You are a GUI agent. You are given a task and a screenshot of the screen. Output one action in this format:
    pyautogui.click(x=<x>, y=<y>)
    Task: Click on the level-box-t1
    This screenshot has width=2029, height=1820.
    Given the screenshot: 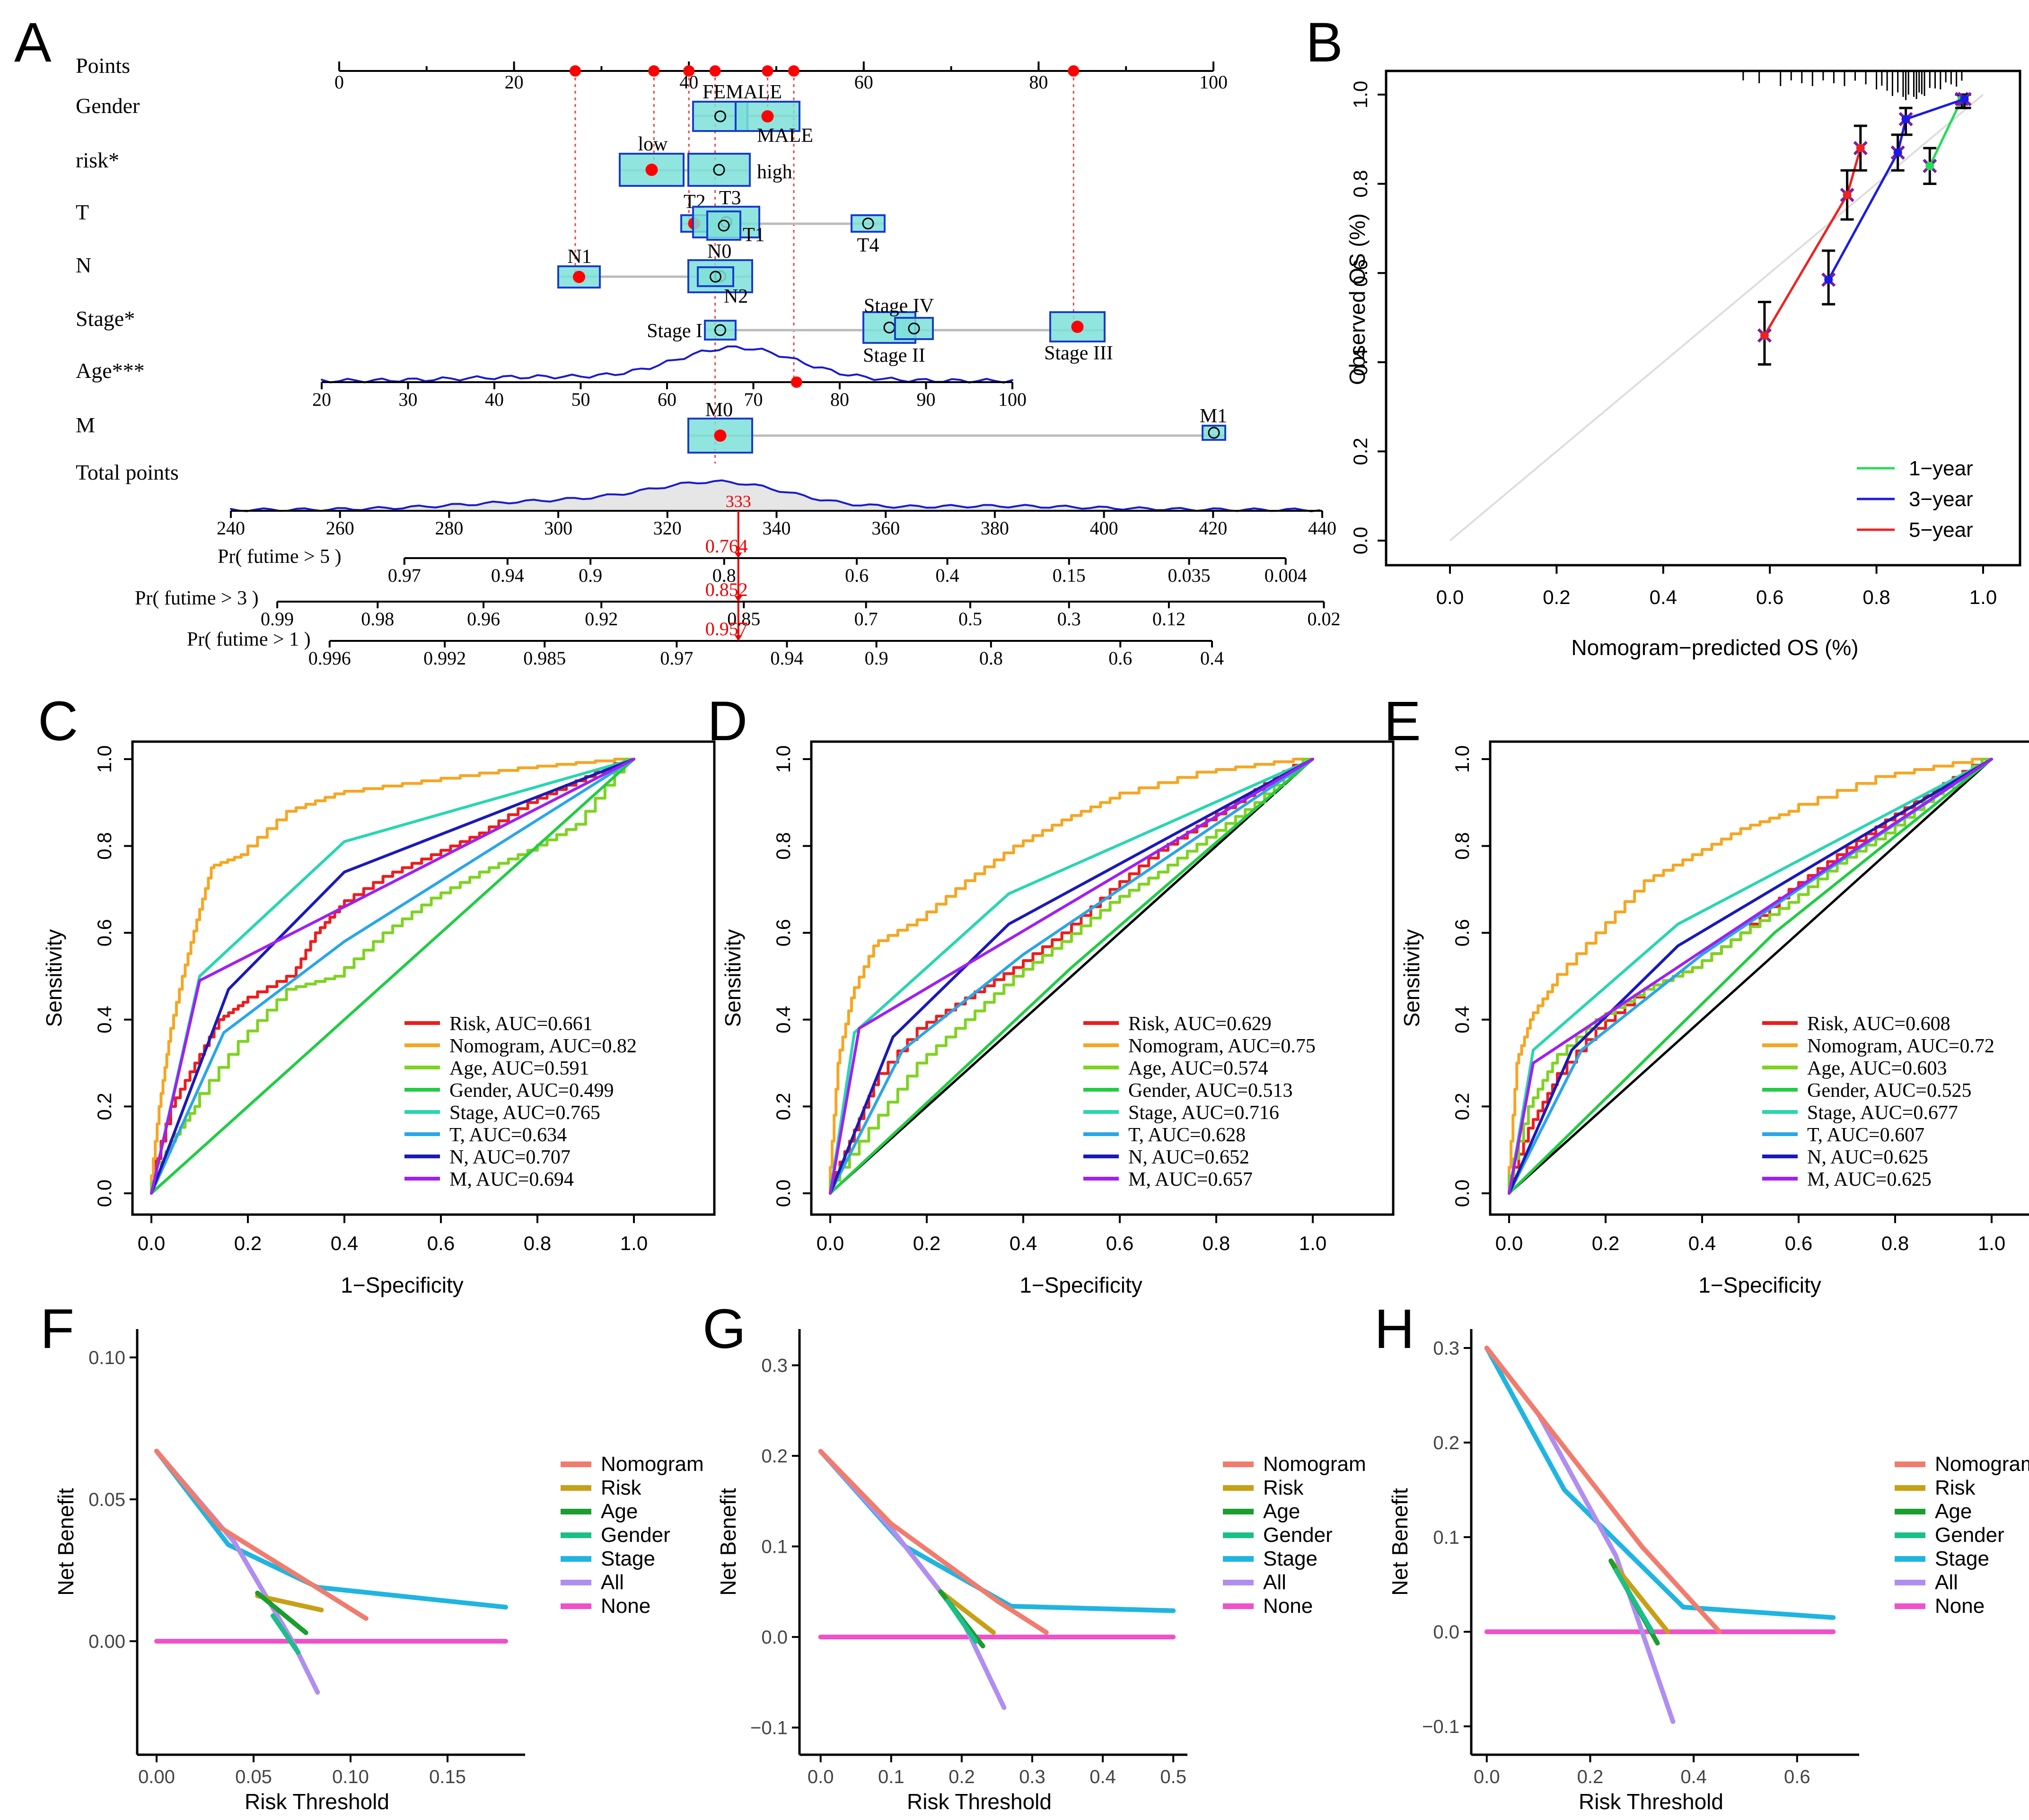 What is the action you would take?
    pyautogui.click(x=723, y=225)
    